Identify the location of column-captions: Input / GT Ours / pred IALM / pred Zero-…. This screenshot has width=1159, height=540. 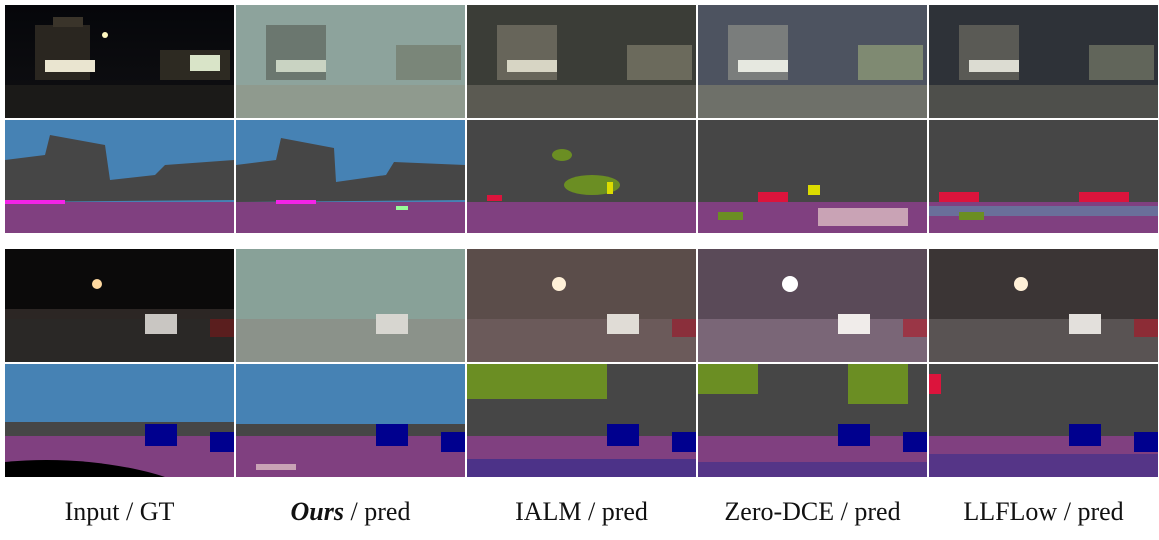
(579, 517).